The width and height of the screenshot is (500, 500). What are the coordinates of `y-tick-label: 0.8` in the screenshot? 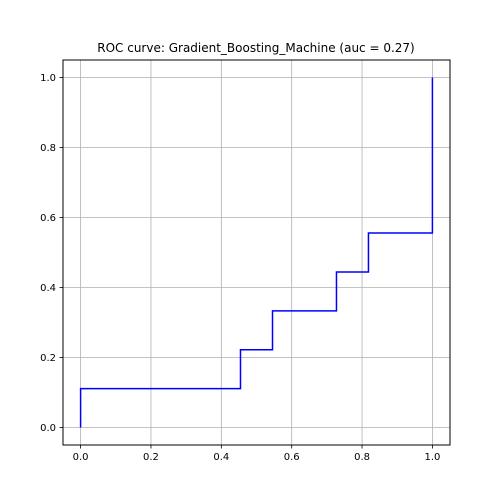 It's located at (48, 148).